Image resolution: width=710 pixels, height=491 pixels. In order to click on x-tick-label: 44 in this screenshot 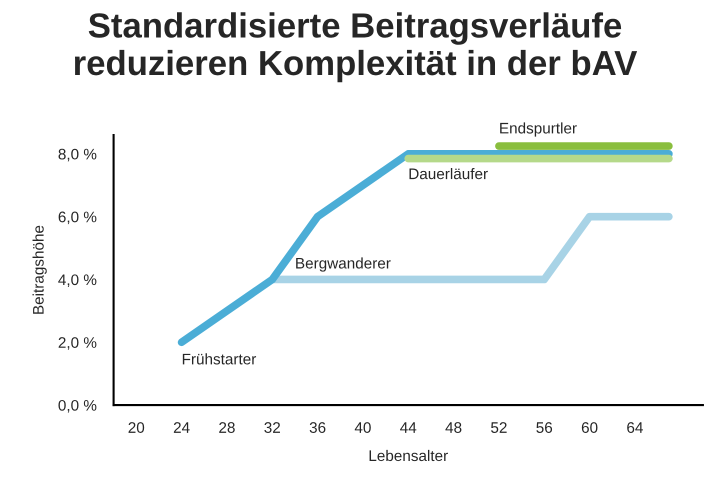, I will do `click(408, 427)`.